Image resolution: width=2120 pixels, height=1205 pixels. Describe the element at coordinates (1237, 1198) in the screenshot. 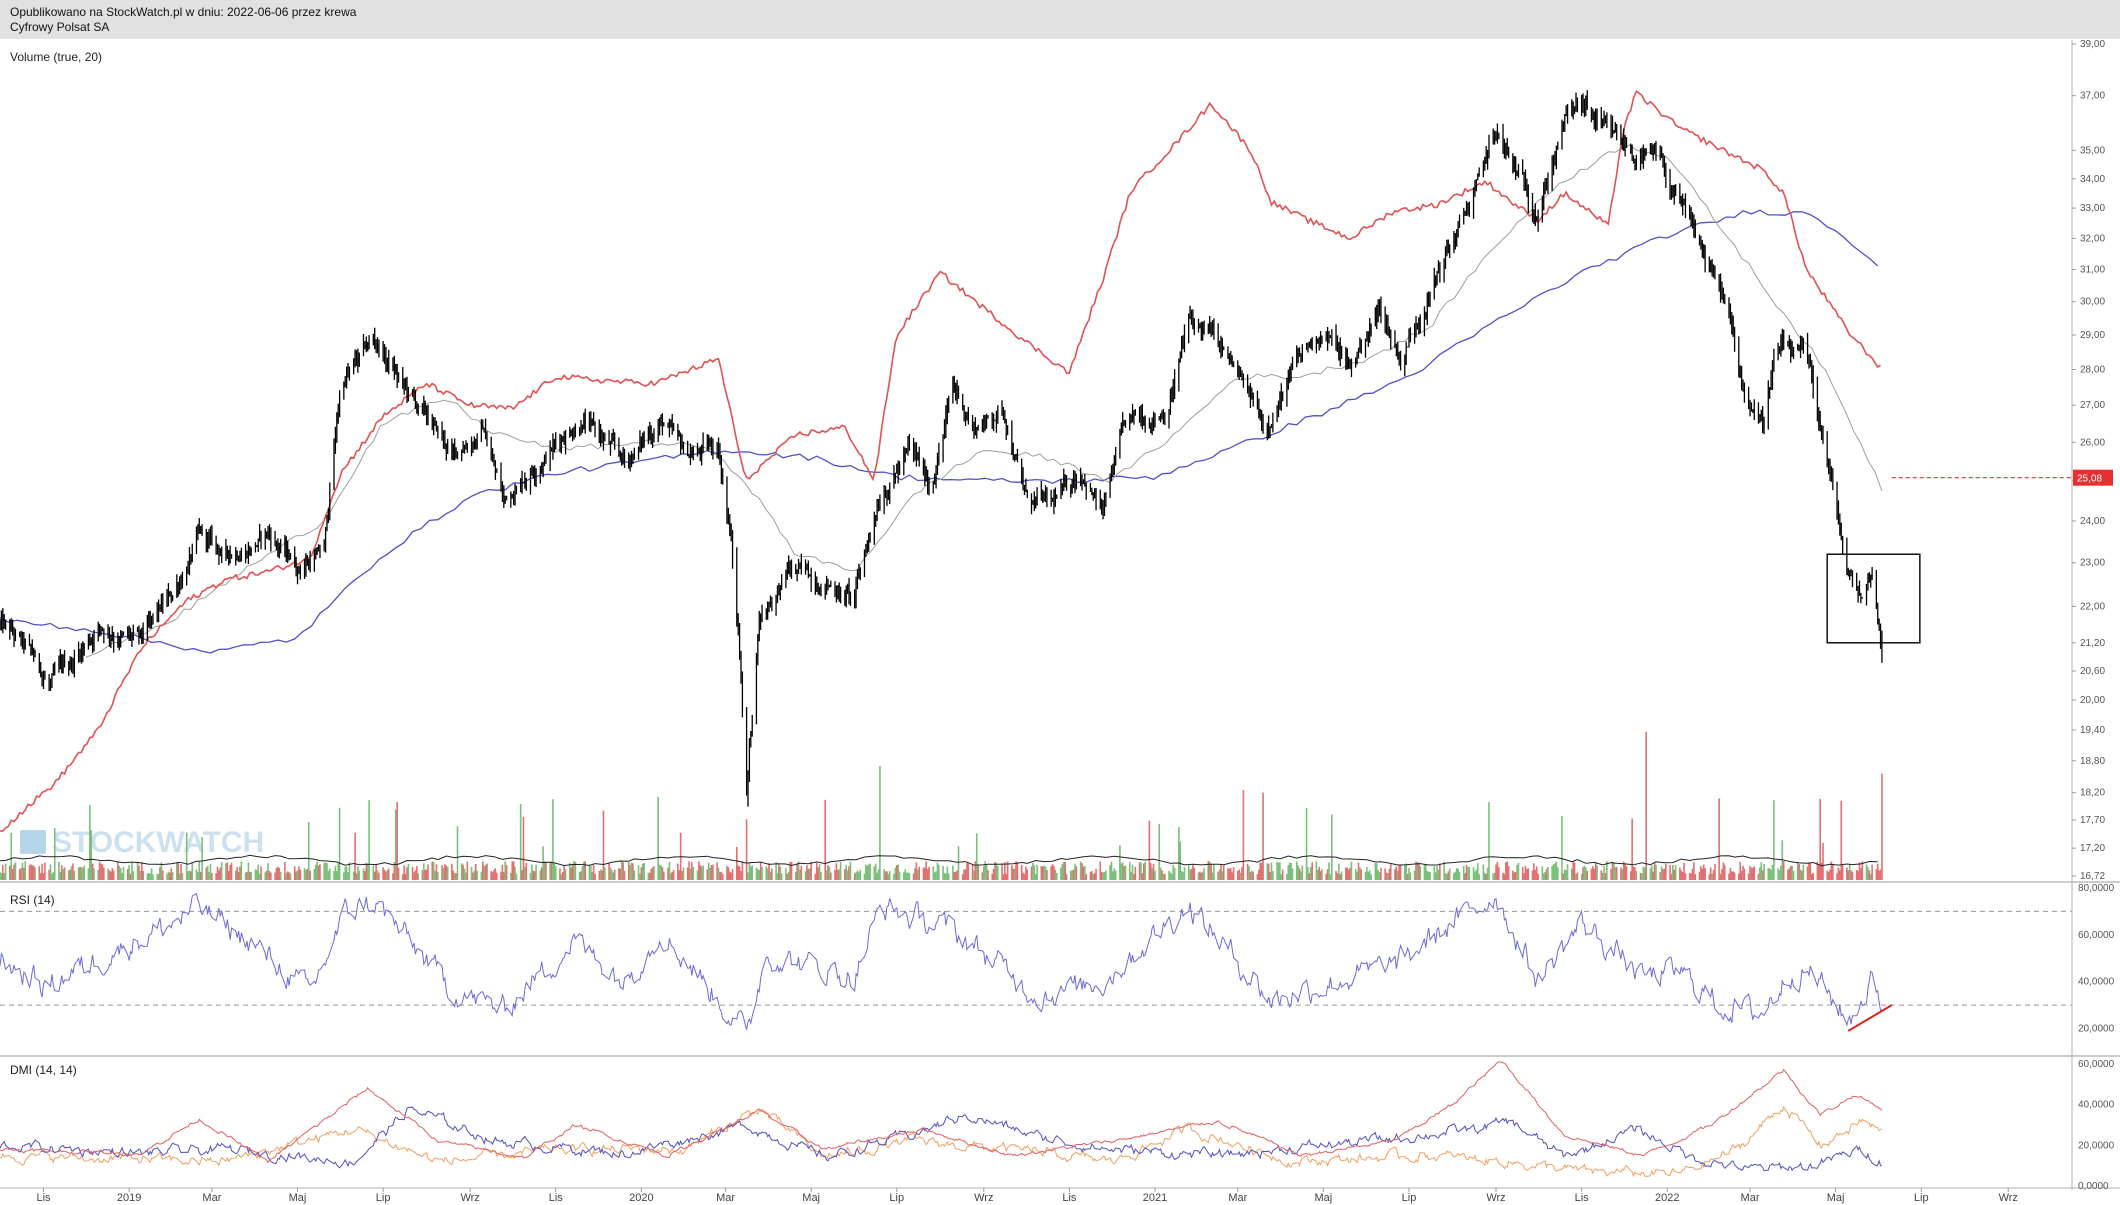

I see `x-tick-label: Mar` at that location.